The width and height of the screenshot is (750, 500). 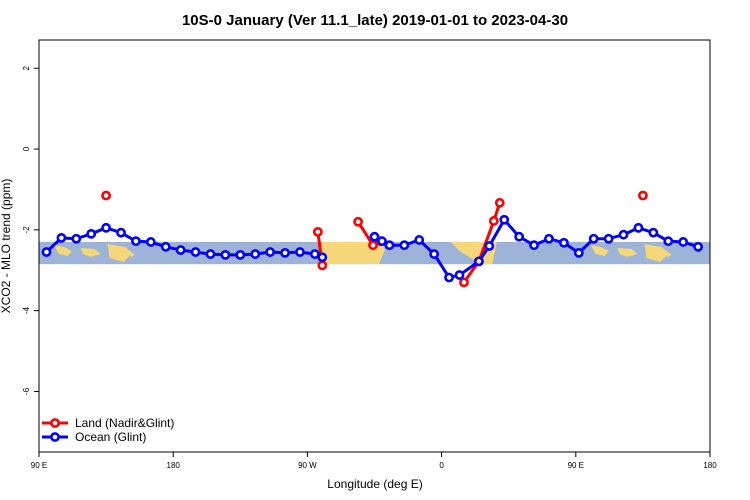 What do you see at coordinates (26, 230) in the screenshot?
I see `y-tick-label: -2` at bounding box center [26, 230].